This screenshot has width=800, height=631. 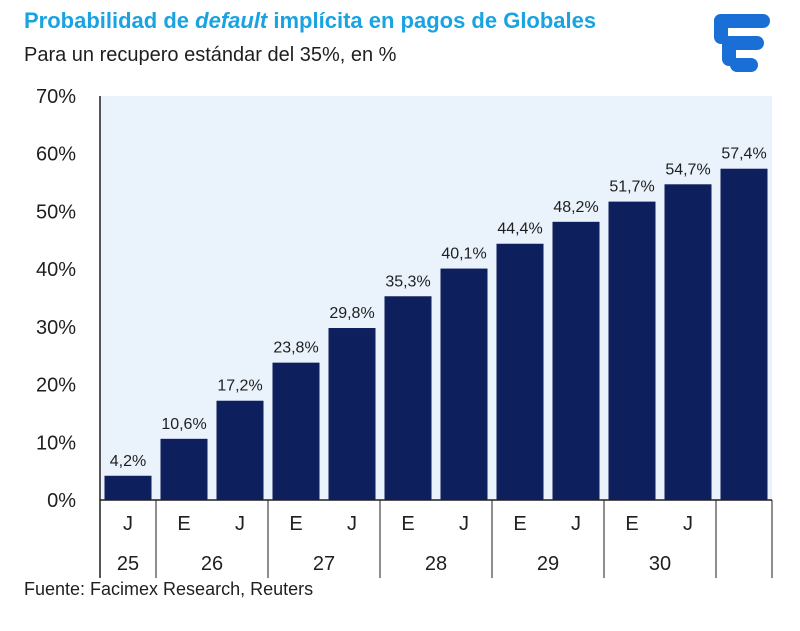 I want to click on data-label: 29,8%, so click(x=351, y=313).